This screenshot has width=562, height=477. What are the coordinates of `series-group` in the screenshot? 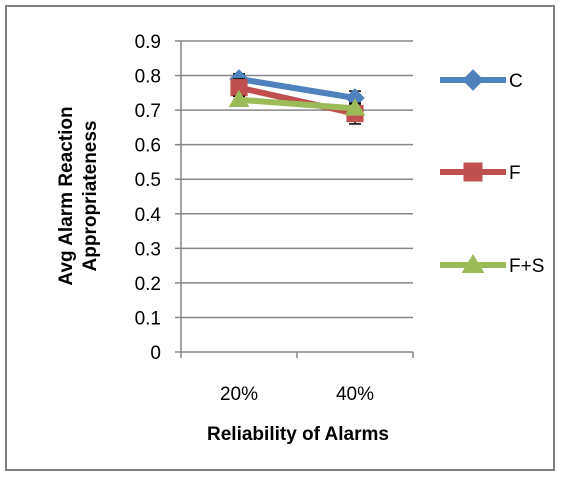 It's located at (297, 97).